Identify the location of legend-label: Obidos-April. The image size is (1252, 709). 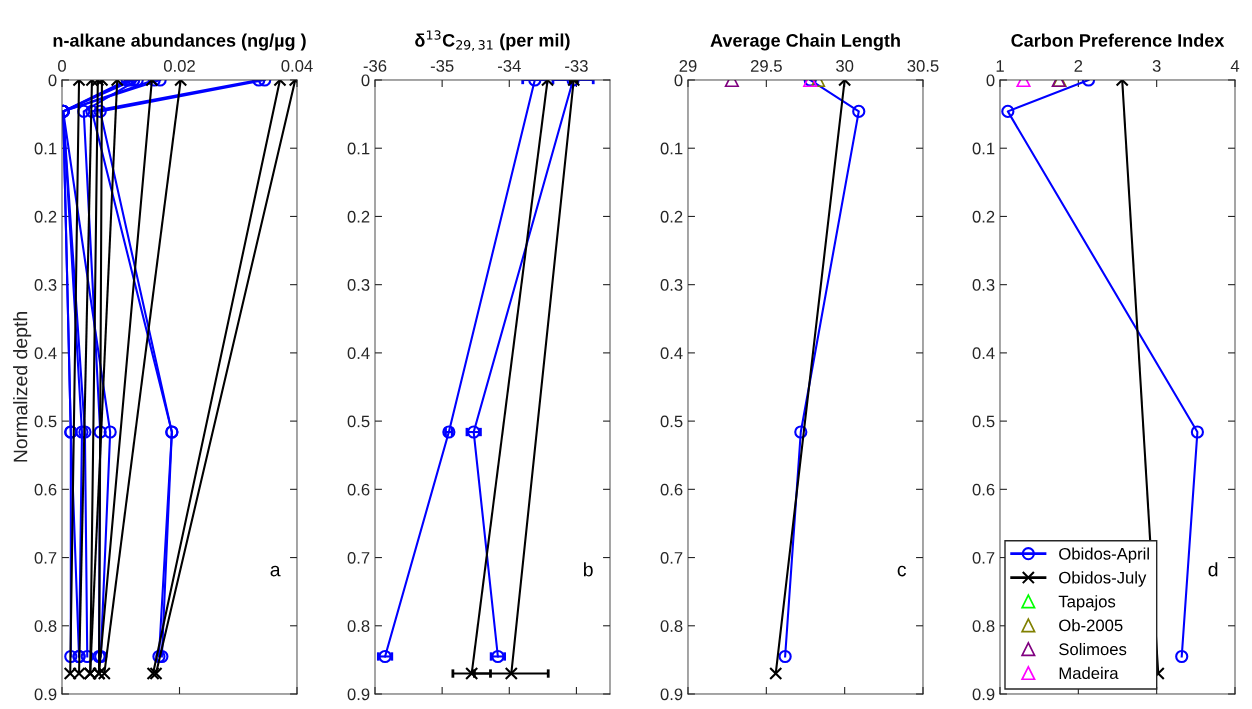
(1104, 555).